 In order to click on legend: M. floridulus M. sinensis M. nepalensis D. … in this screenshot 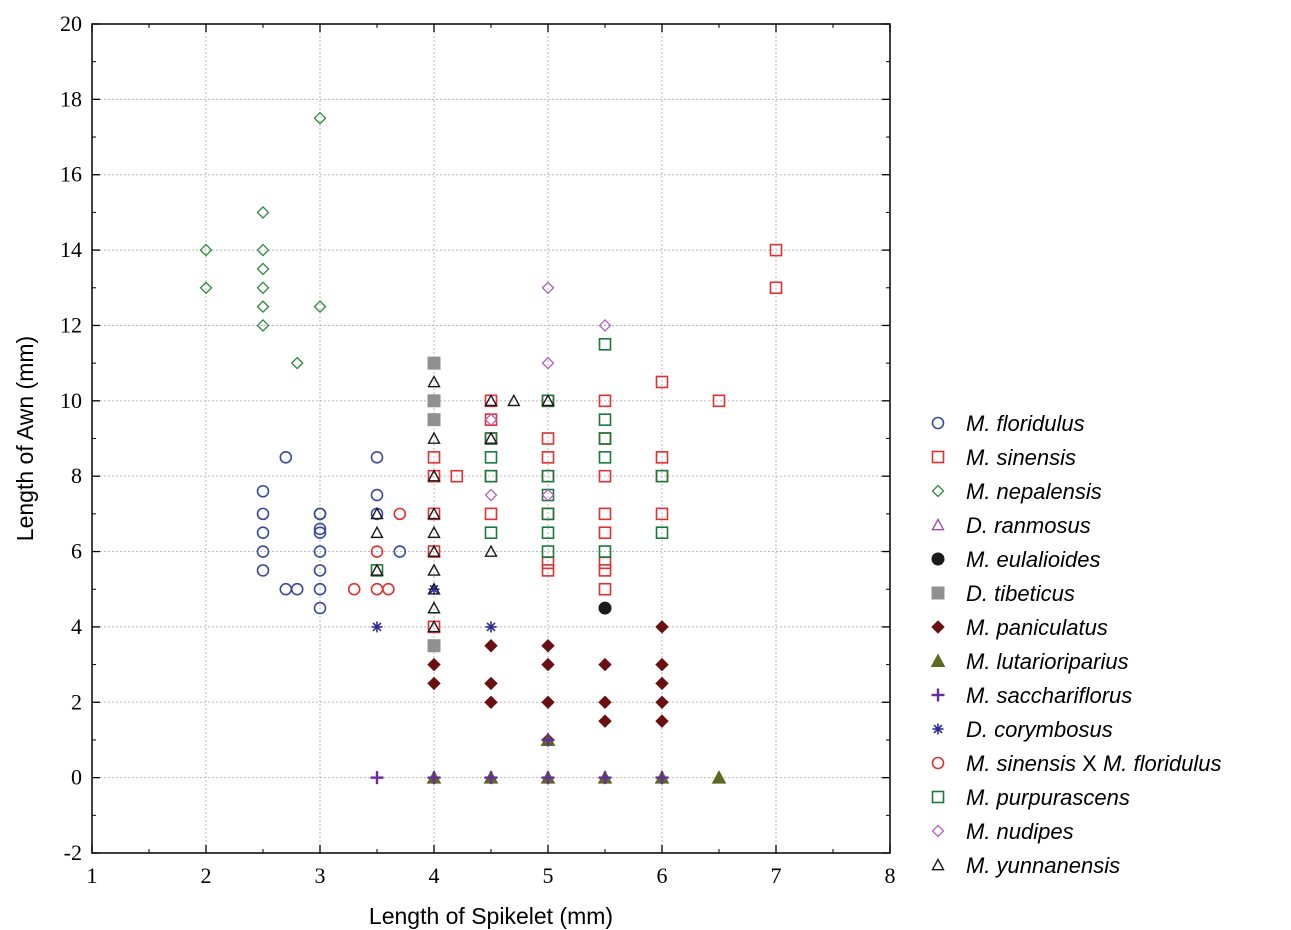, I will do `click(1076, 644)`.